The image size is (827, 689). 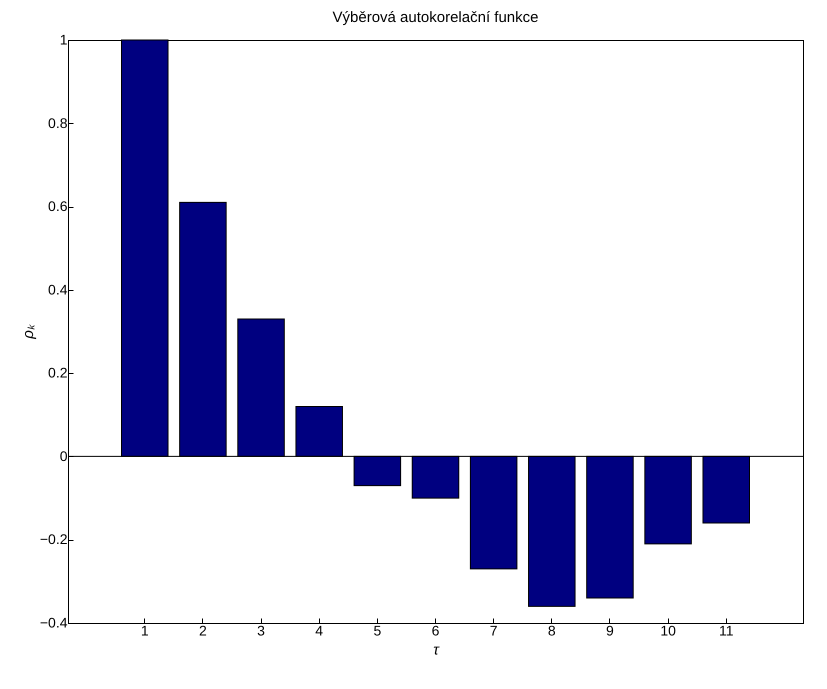 What do you see at coordinates (58, 372) in the screenshot?
I see `y-tick-label: 0.2` at bounding box center [58, 372].